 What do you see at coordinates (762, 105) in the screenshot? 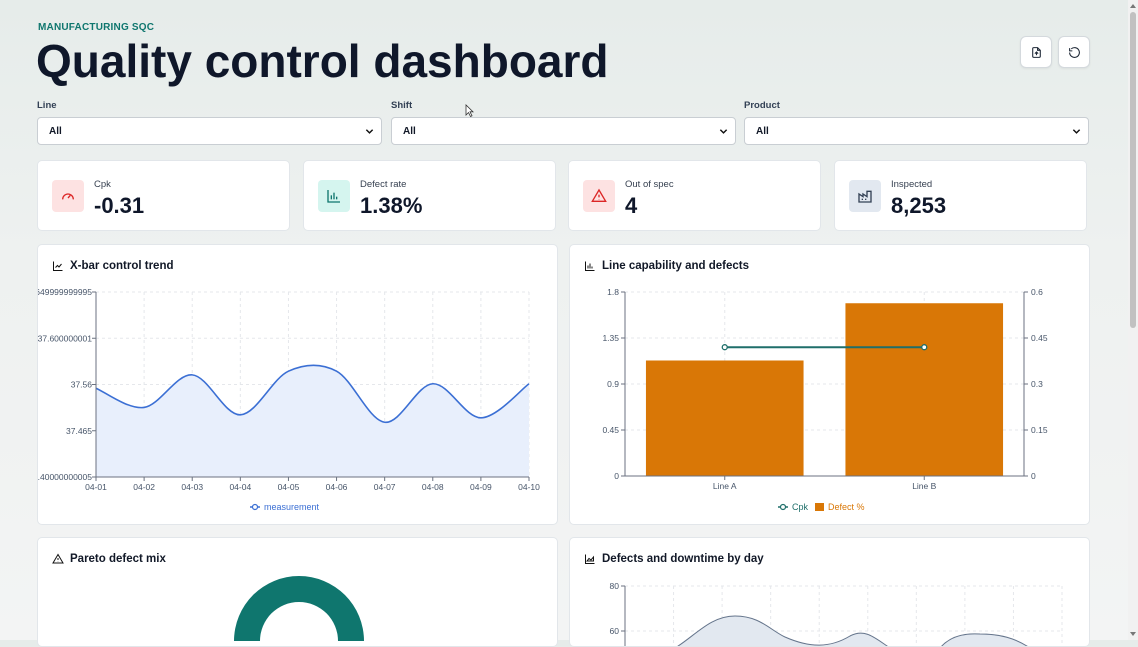
I see `filter-label: Product` at bounding box center [762, 105].